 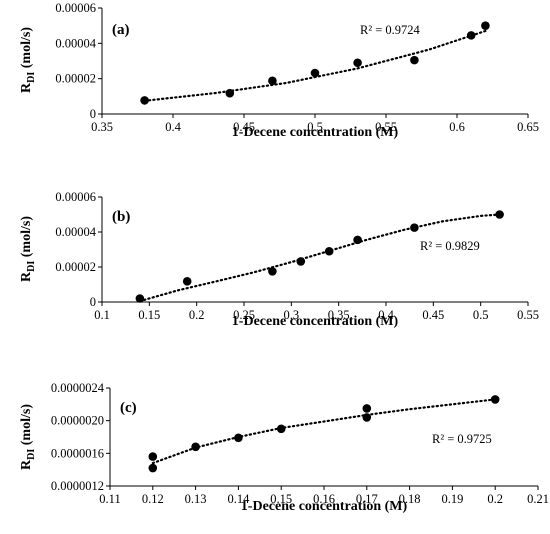 I want to click on r-squared-annotation: R² = 0.9829, so click(x=450, y=246).